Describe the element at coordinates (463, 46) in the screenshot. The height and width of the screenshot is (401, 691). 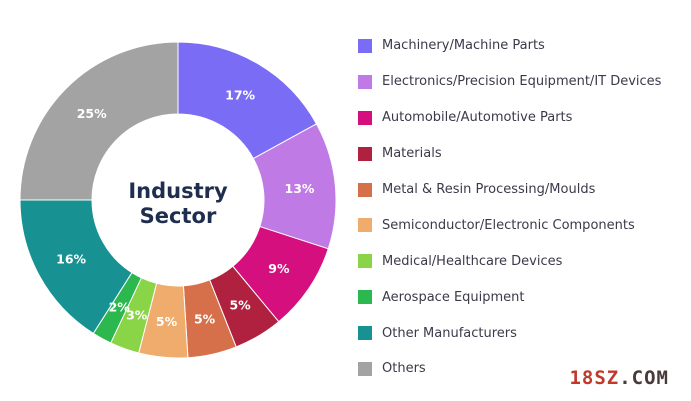
I see `legend-label: Machinery/Machine Parts` at that location.